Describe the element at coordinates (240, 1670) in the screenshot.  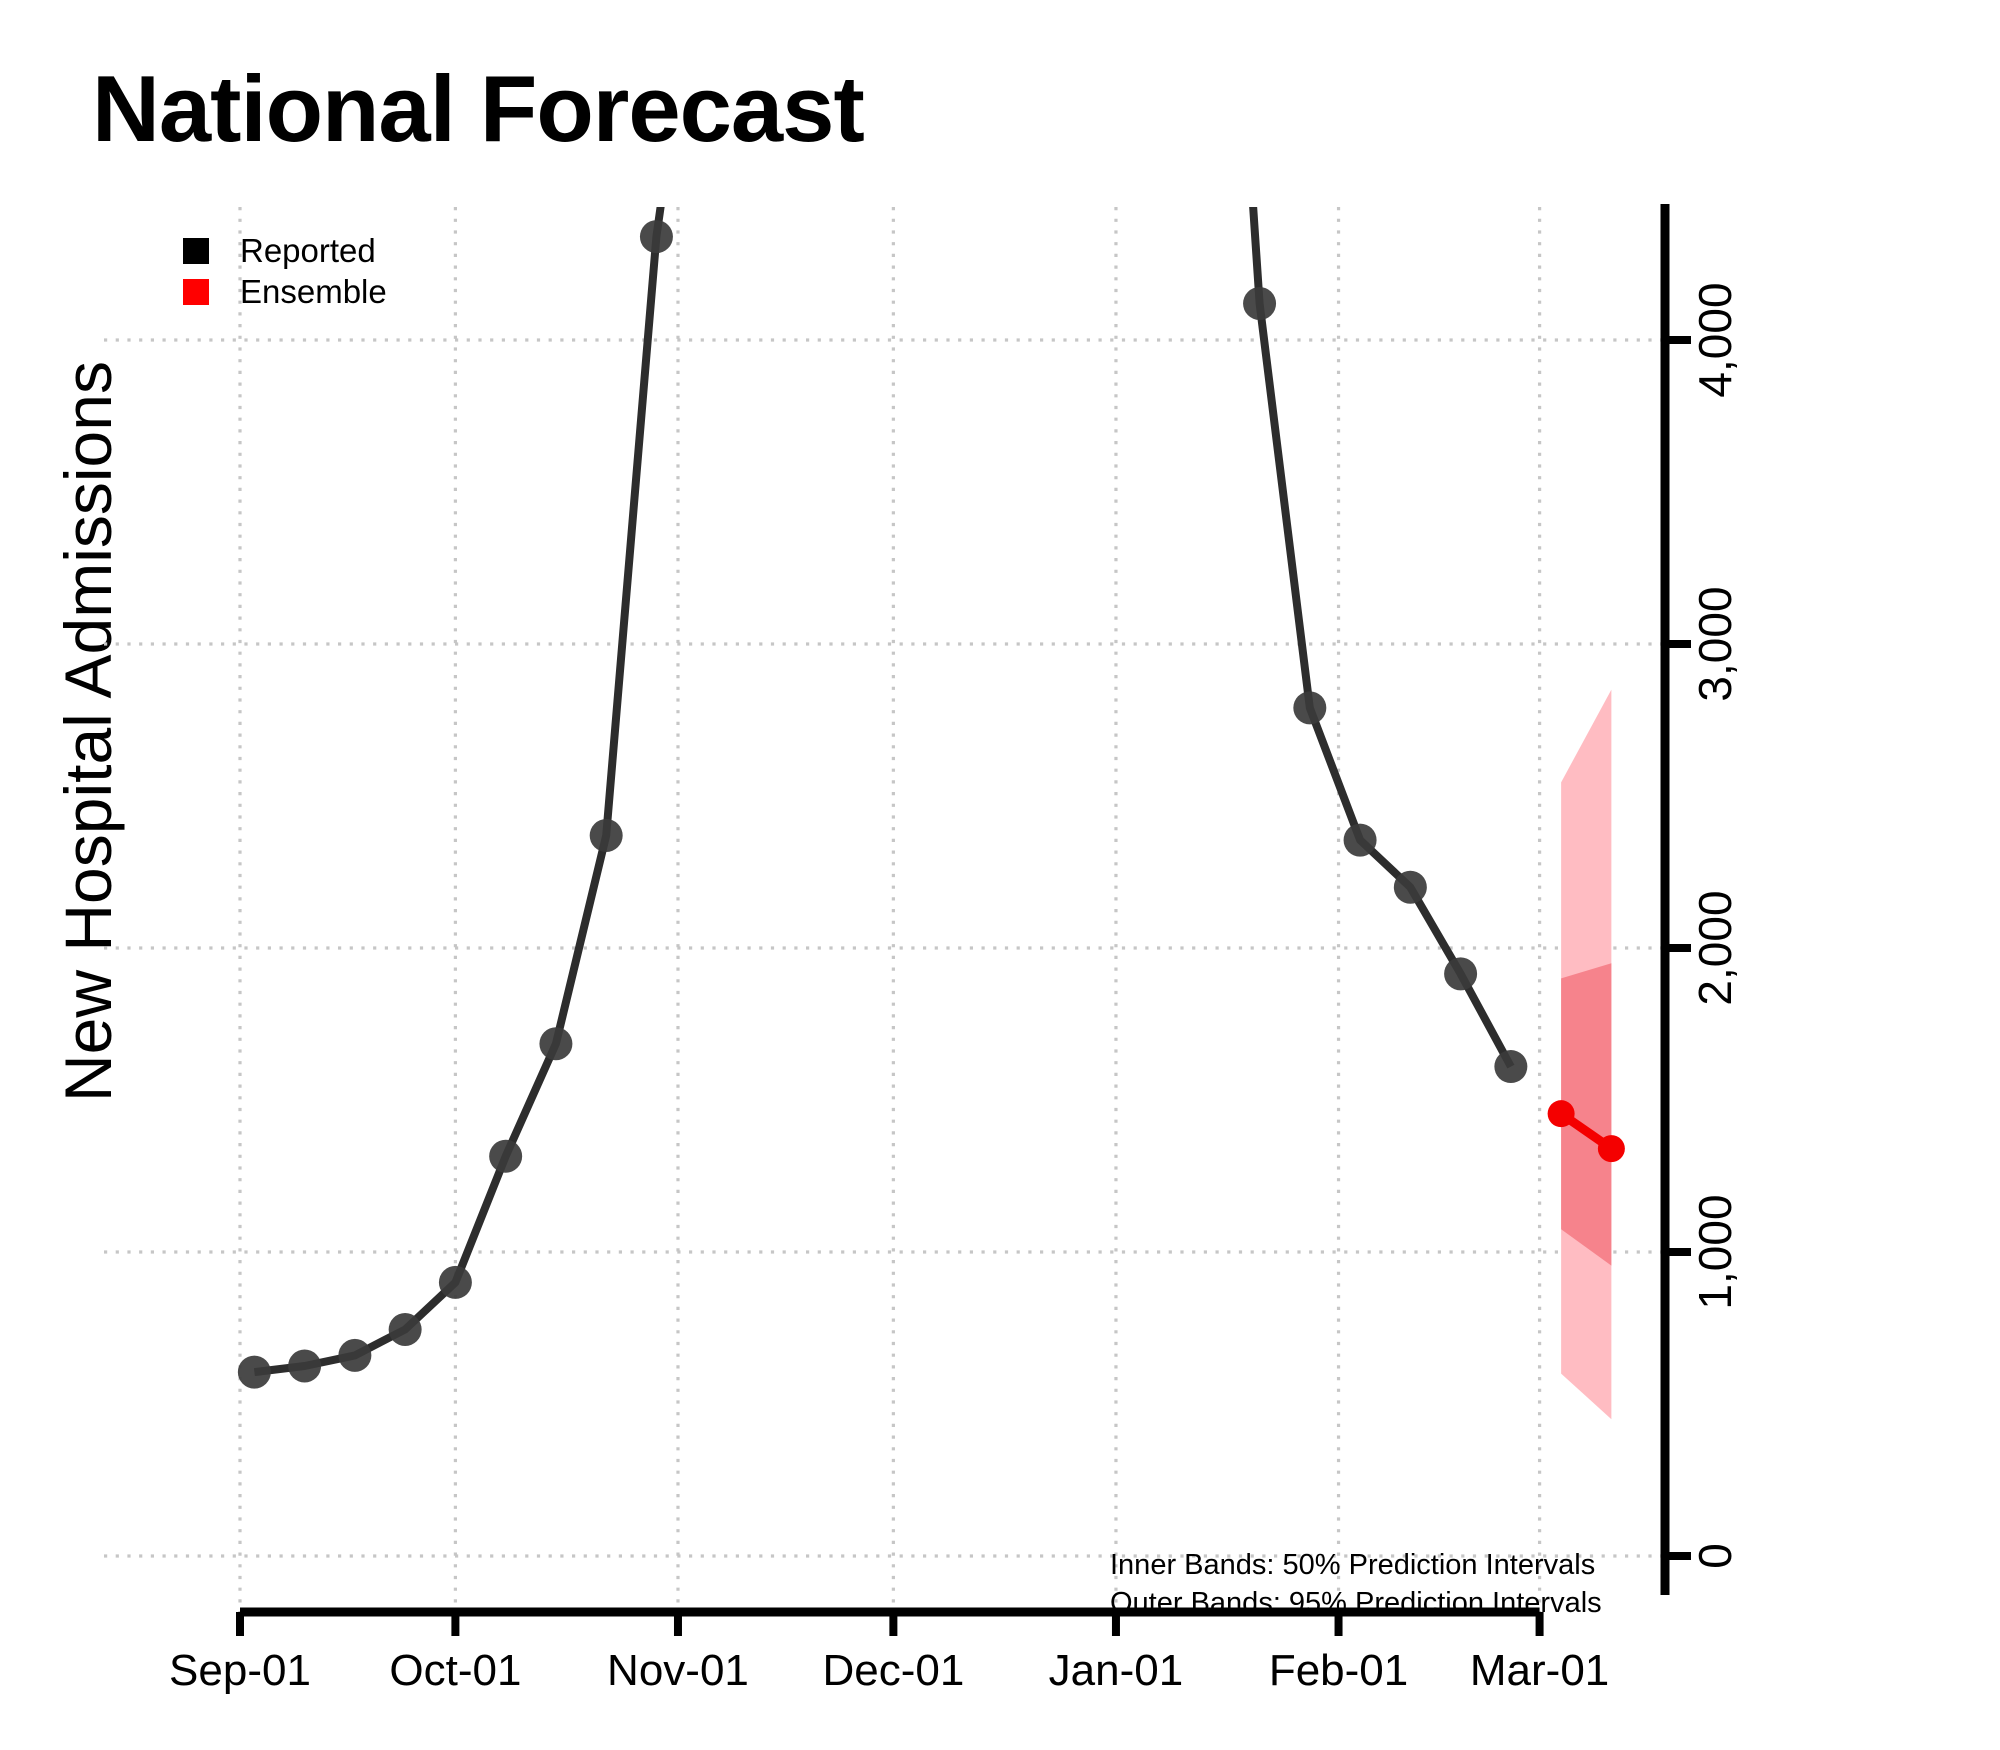
I see `x-tick-label-Sep-01: Sep-01` at that location.